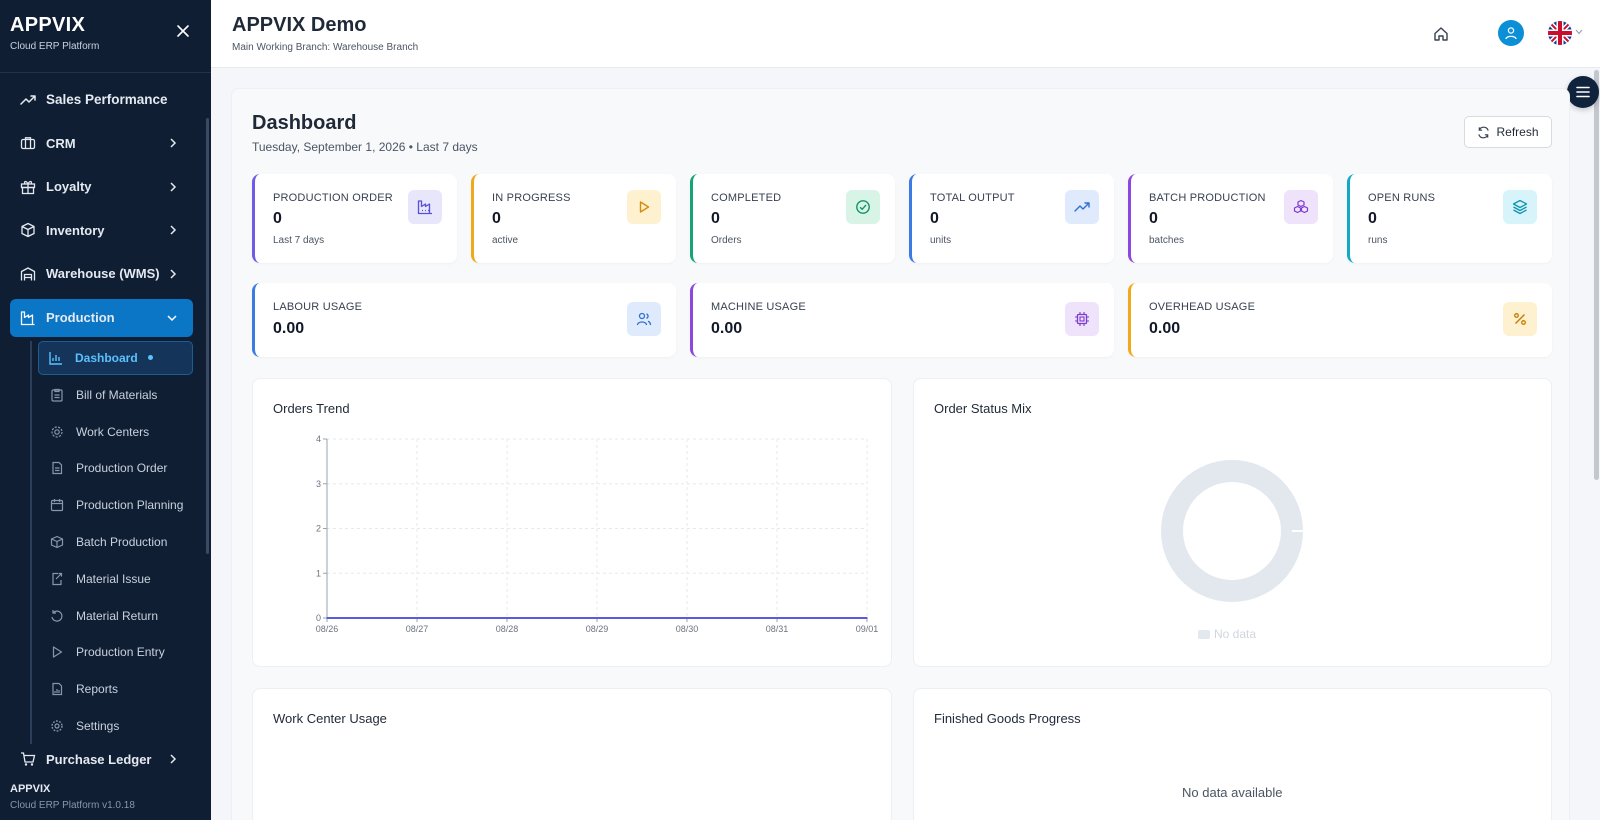 Image resolution: width=1600 pixels, height=820 pixels. Describe the element at coordinates (101, 231) in the screenshot. I see `sidebar-item-inventory: Inventory` at that location.